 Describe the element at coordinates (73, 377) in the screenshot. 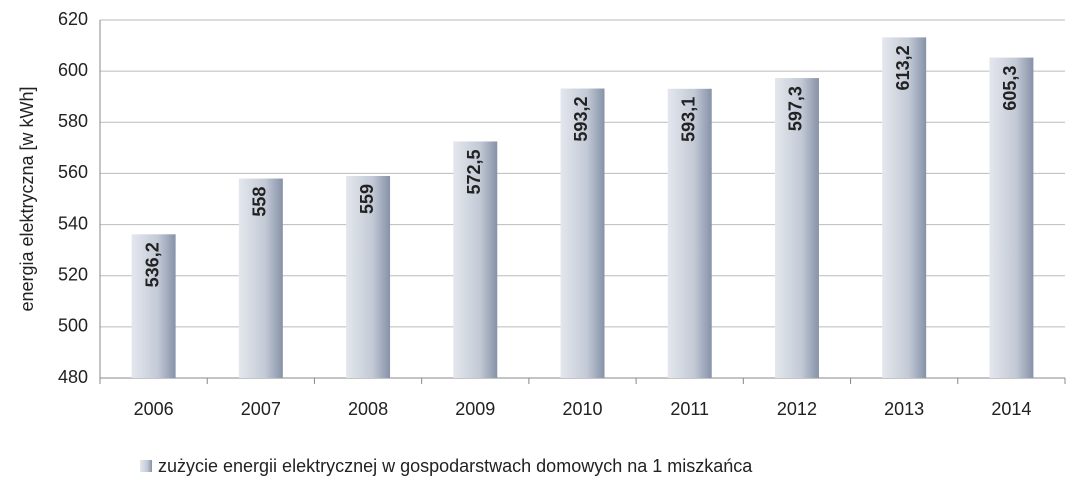

I see `y-tick-label: 480` at that location.